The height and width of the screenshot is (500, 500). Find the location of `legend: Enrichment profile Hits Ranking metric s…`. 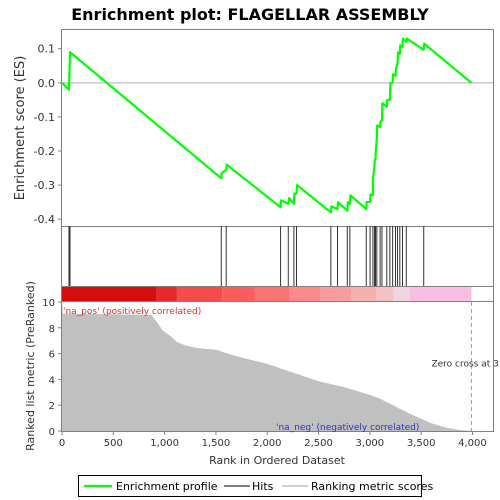

legend: Enrichment profile Hits Ranking metric s… is located at coordinates (255, 486).